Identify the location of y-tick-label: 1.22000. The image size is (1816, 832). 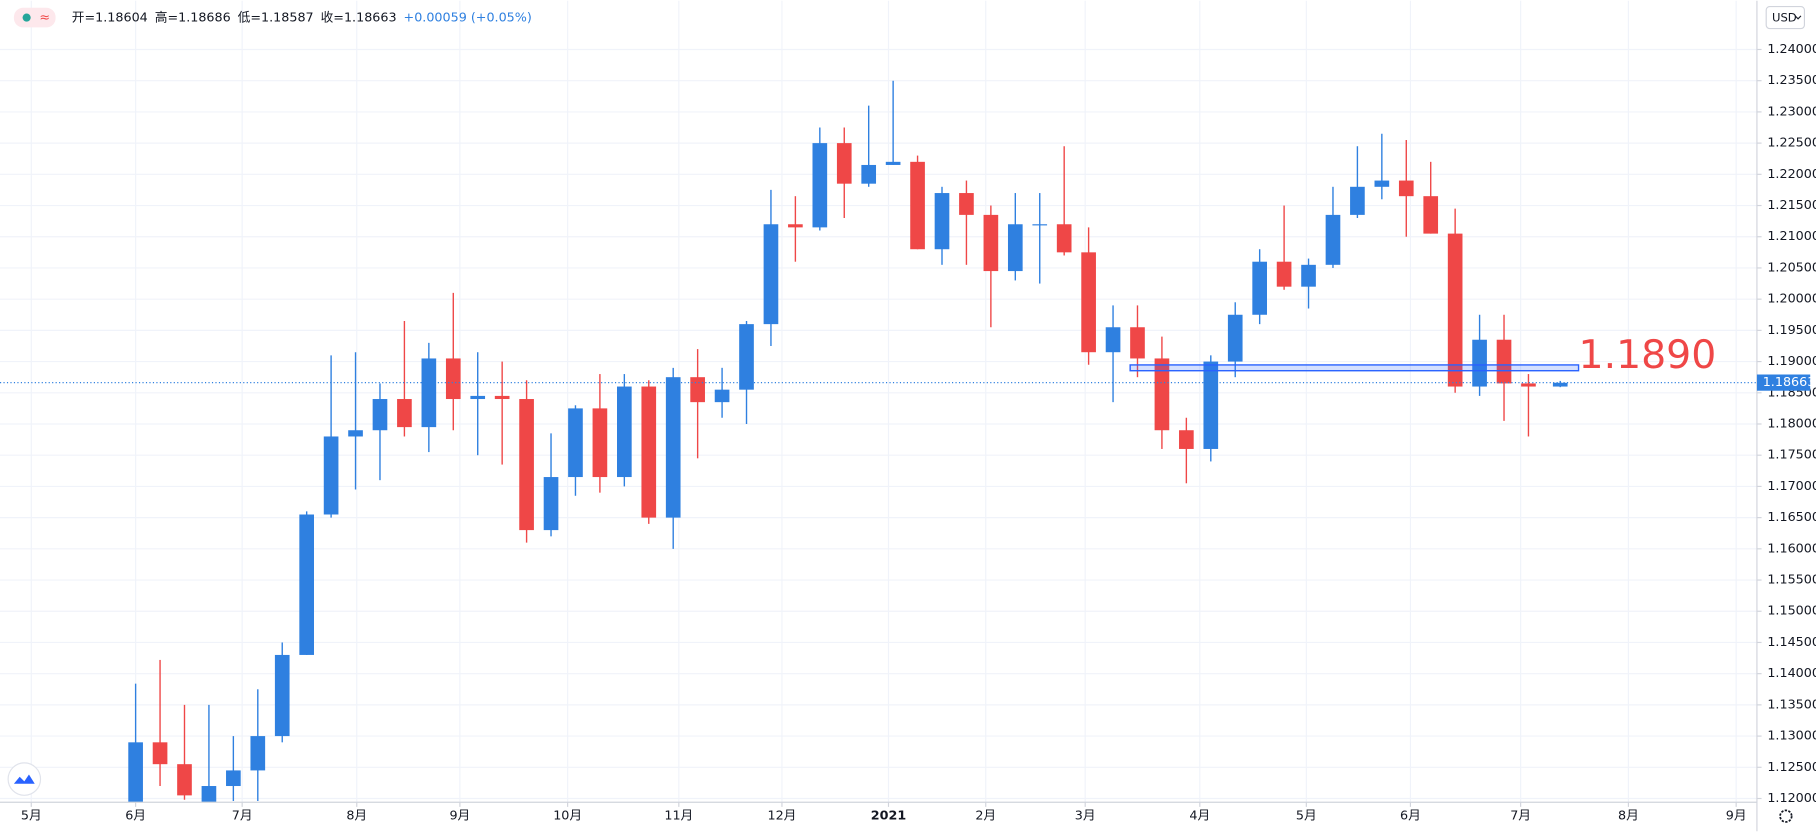
(1791, 174).